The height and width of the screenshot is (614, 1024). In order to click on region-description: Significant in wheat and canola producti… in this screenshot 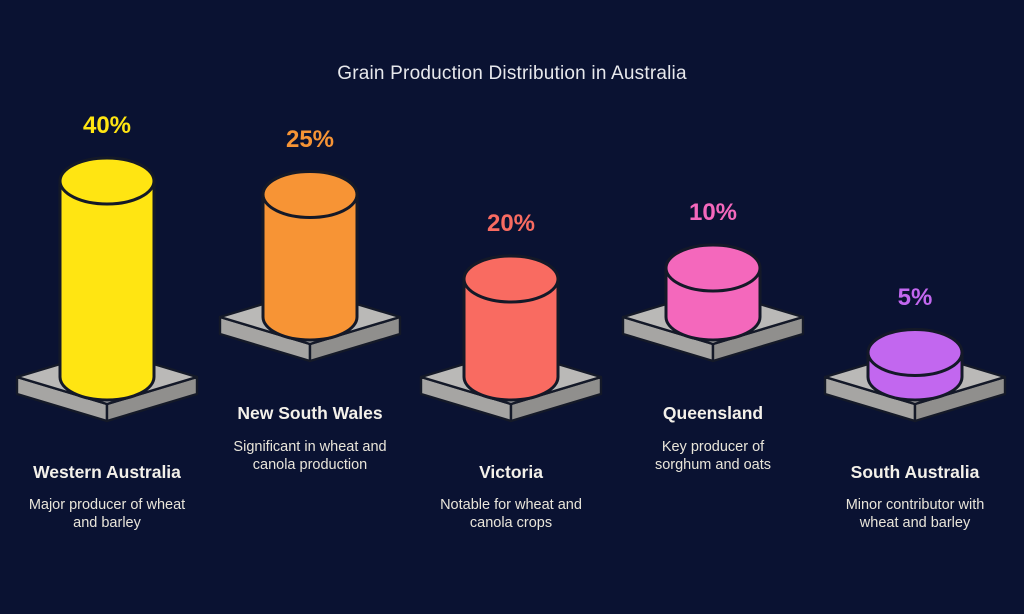, I will do `click(310, 456)`.